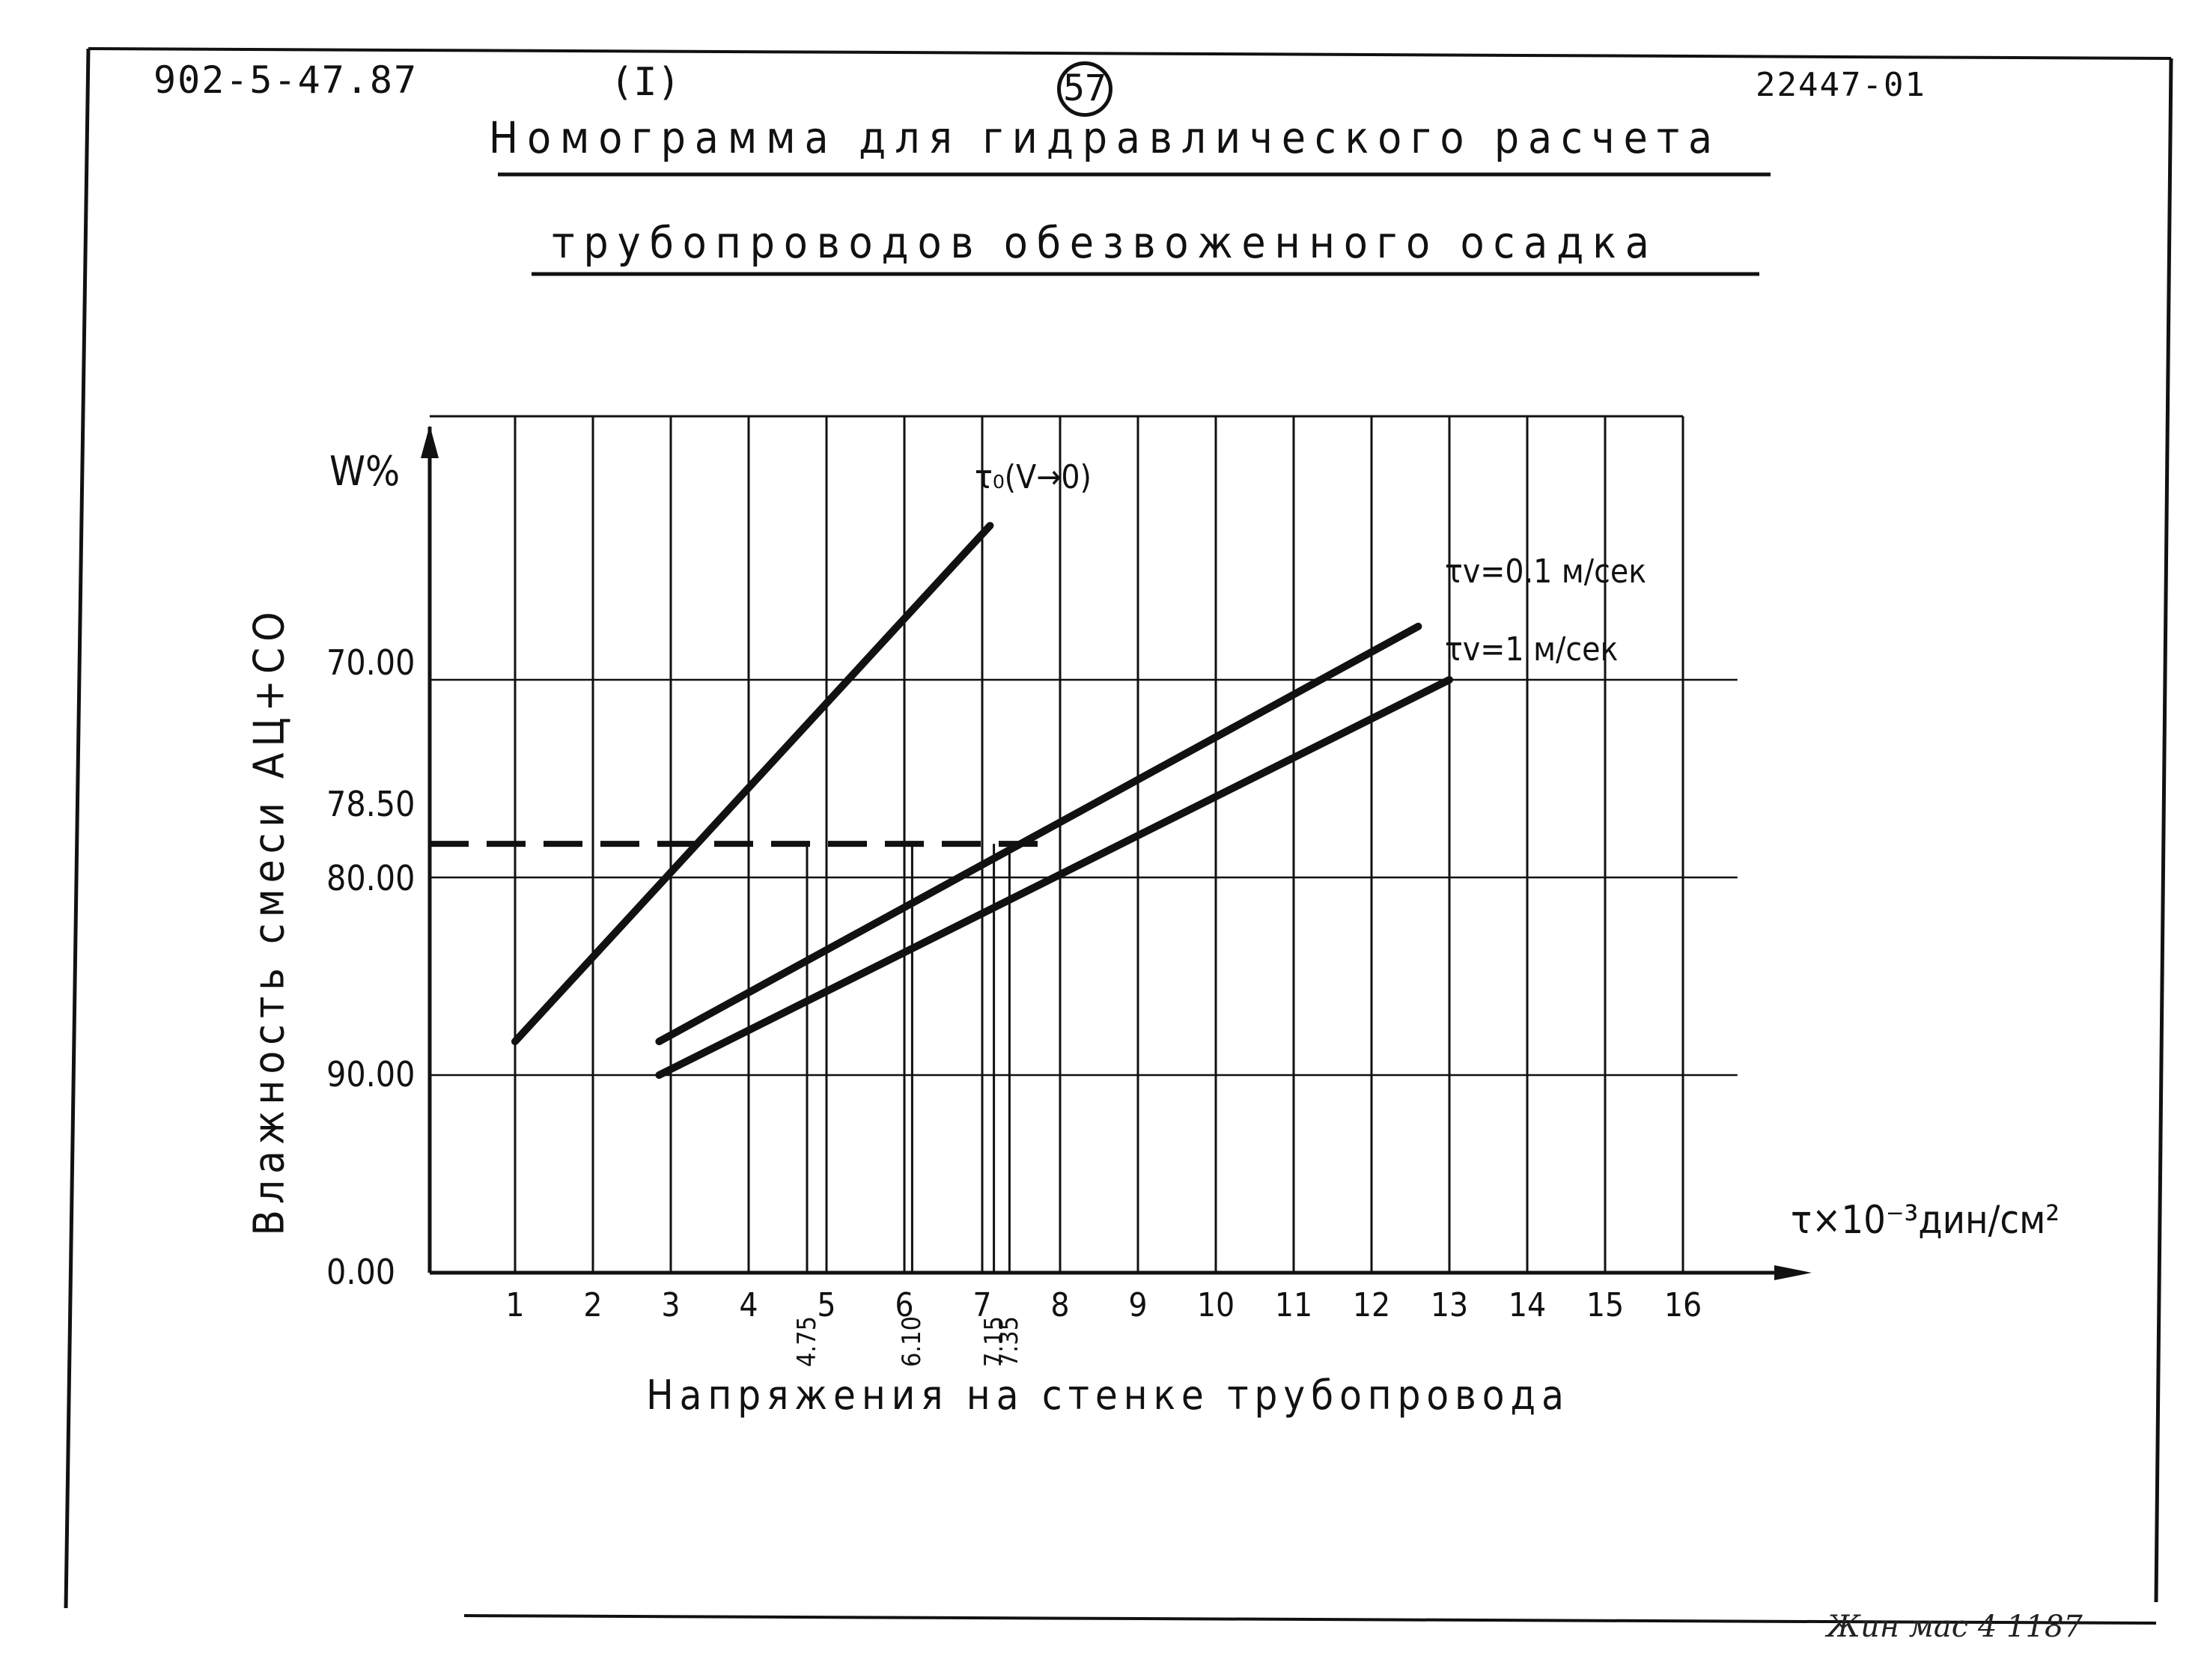 This screenshot has height=1680, width=2210. I want to click on drop-label-4-75: 4.75, so click(807, 1341).